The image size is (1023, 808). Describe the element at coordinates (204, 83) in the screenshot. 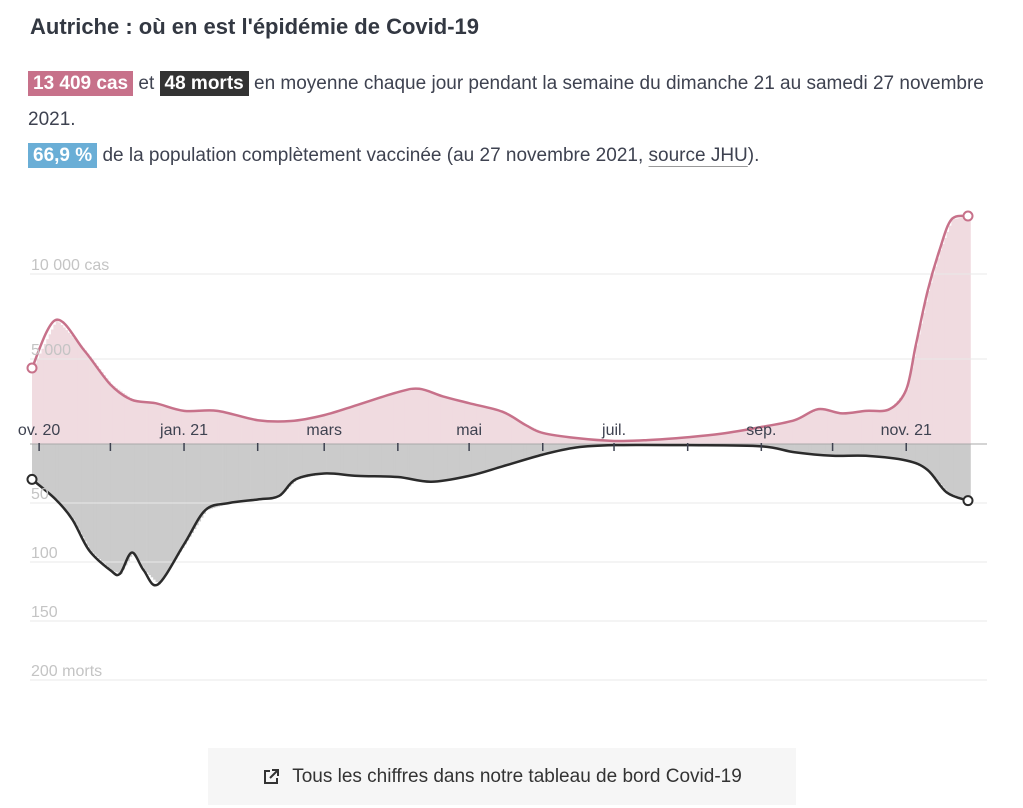

I see `deaths-badge: 48 morts` at that location.